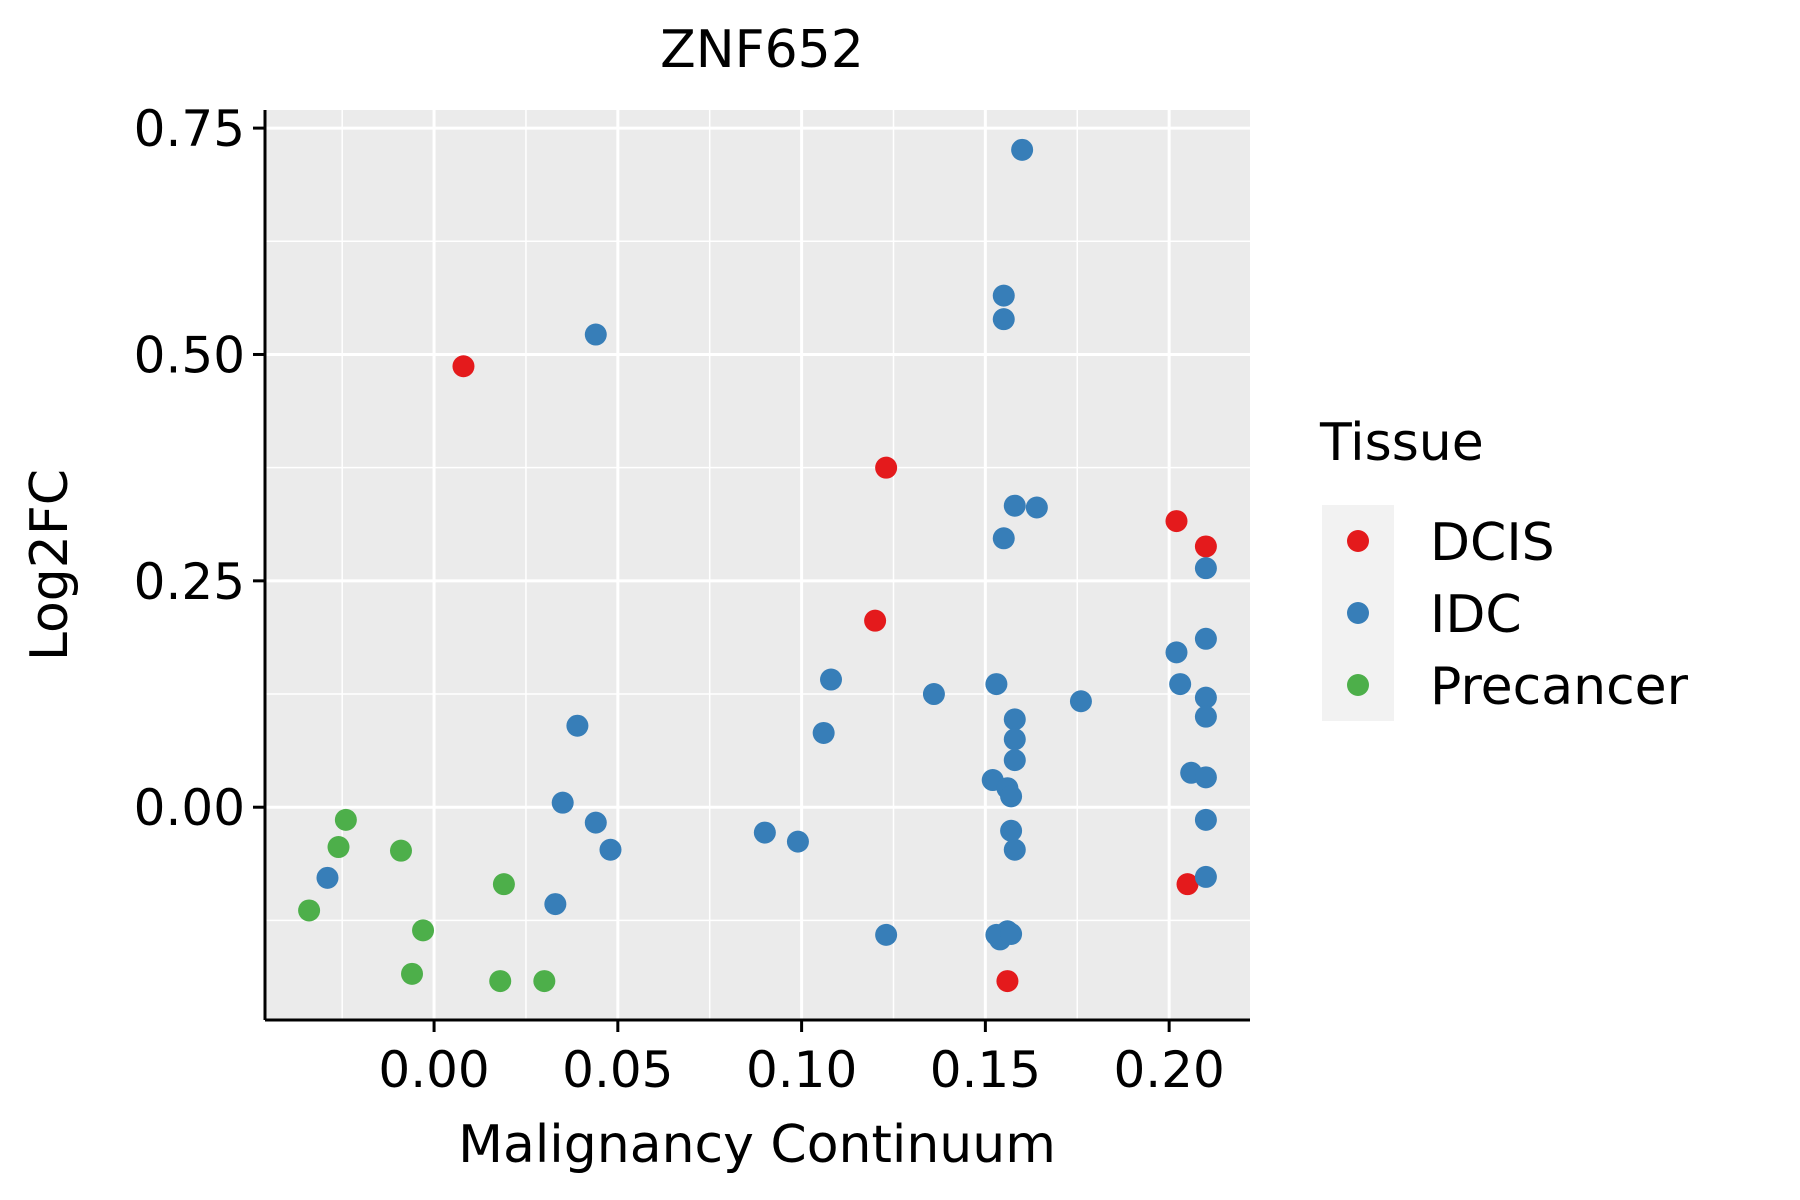 Image resolution: width=1800 pixels, height=1200 pixels. I want to click on x-tick-label: 0.00, so click(433, 1070).